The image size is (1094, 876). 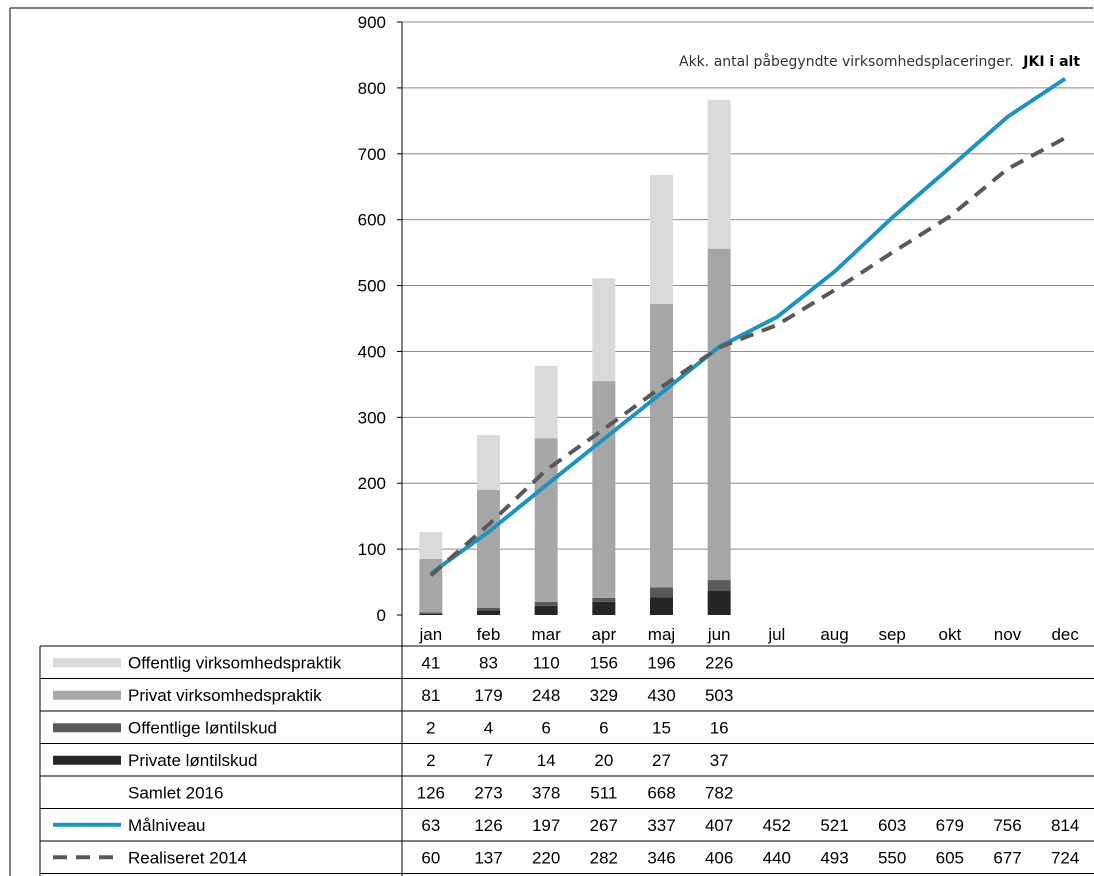 I want to click on table-cell: 16, so click(x=719, y=727).